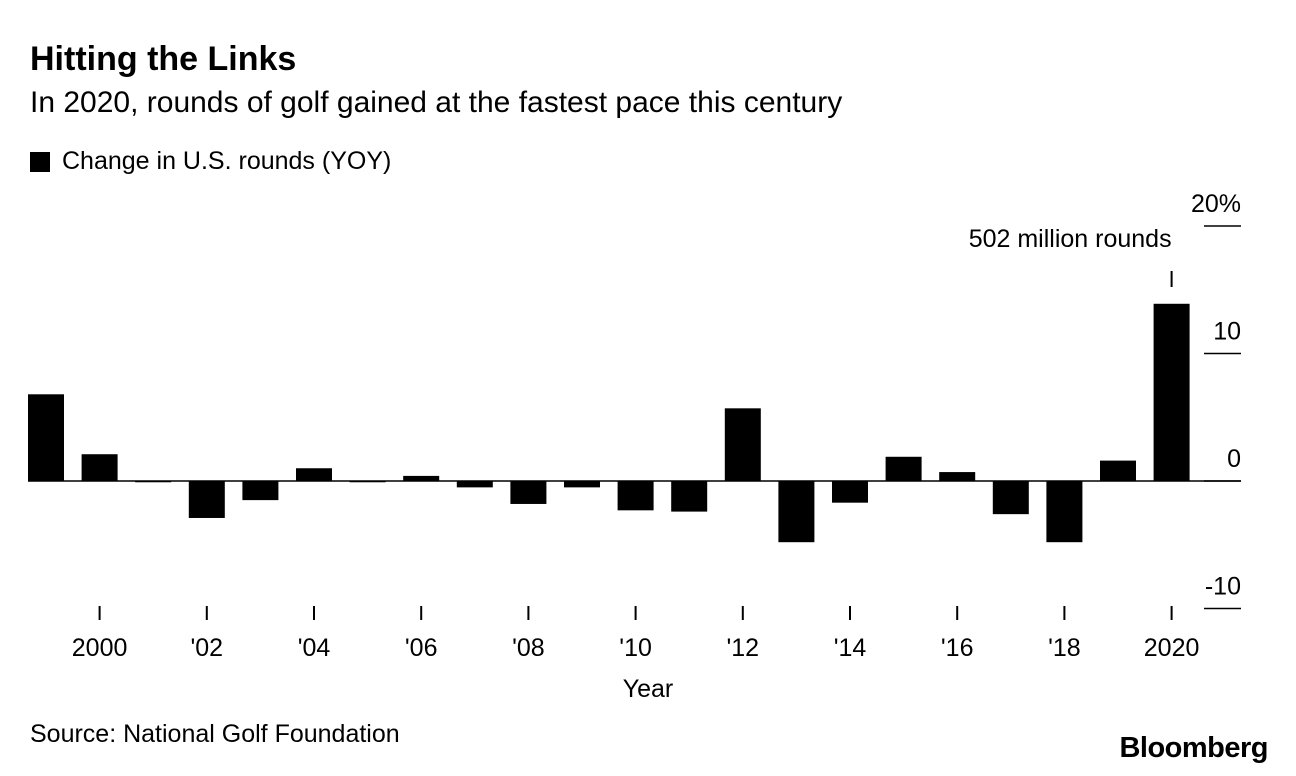 The height and width of the screenshot is (776, 1296). Describe the element at coordinates (528, 492) in the screenshot. I see `bar-2008` at that location.